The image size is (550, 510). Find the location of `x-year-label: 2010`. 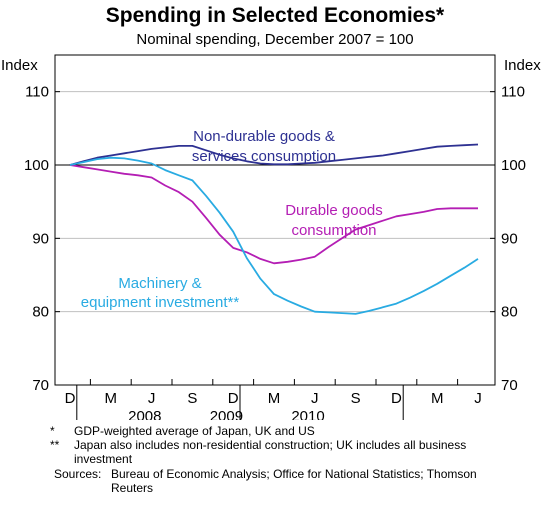

x-year-label: 2010 is located at coordinates (307, 414).